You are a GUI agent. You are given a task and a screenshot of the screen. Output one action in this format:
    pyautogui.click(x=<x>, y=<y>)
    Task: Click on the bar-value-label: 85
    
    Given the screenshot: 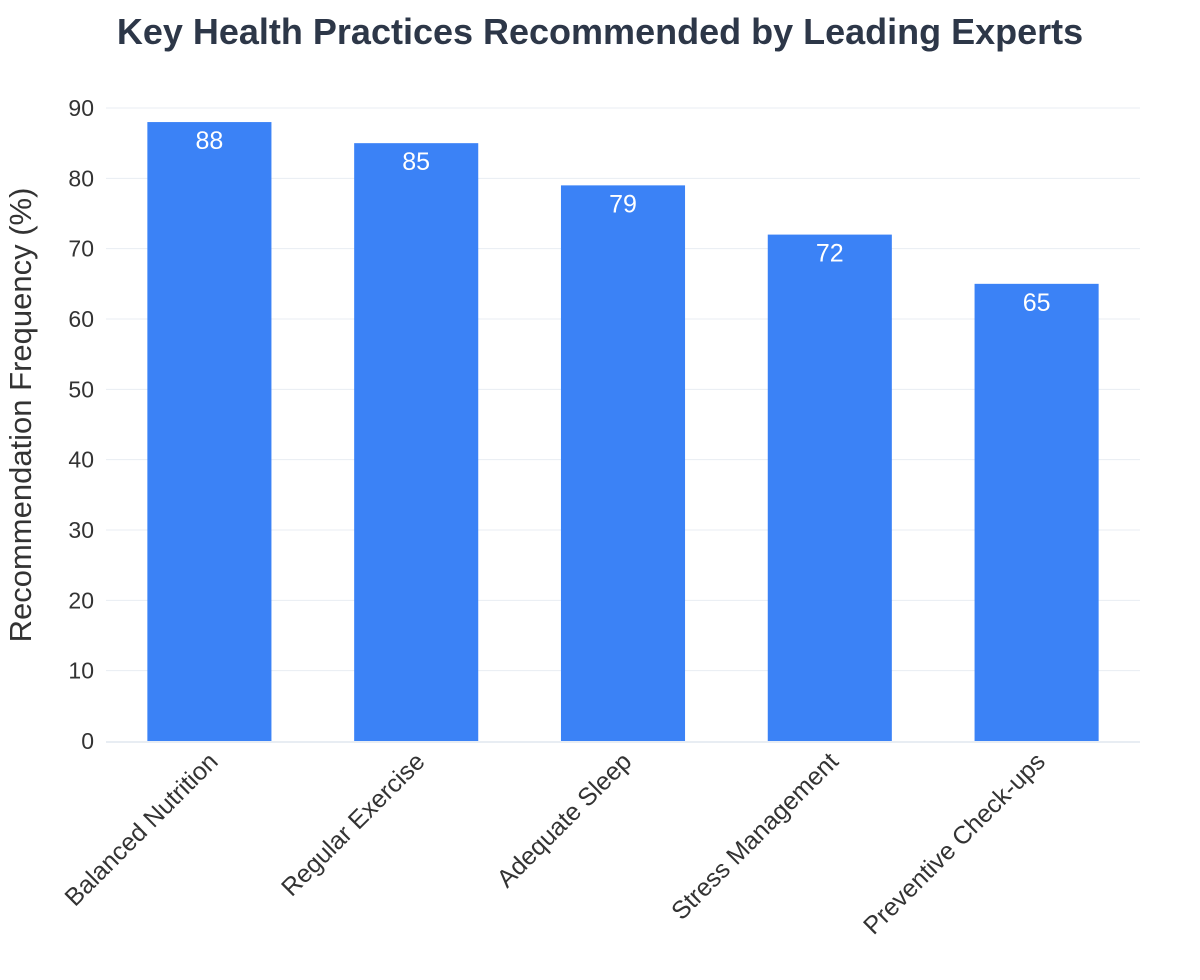 What is the action you would take?
    pyautogui.click(x=416, y=162)
    